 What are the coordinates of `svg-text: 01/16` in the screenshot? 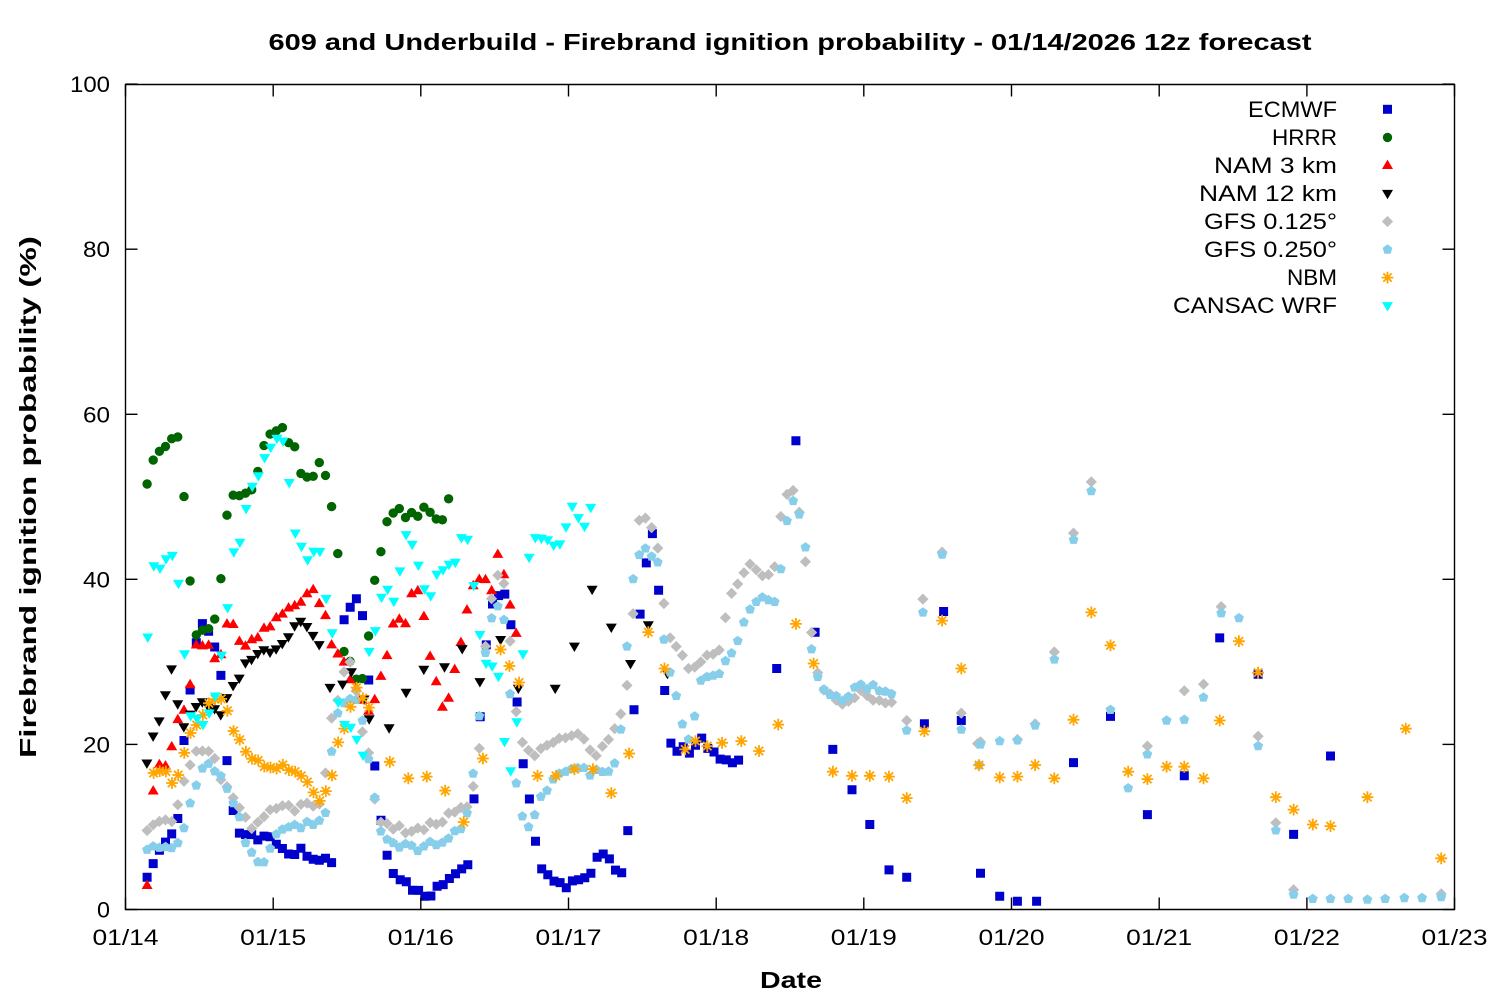 It's located at (421, 937).